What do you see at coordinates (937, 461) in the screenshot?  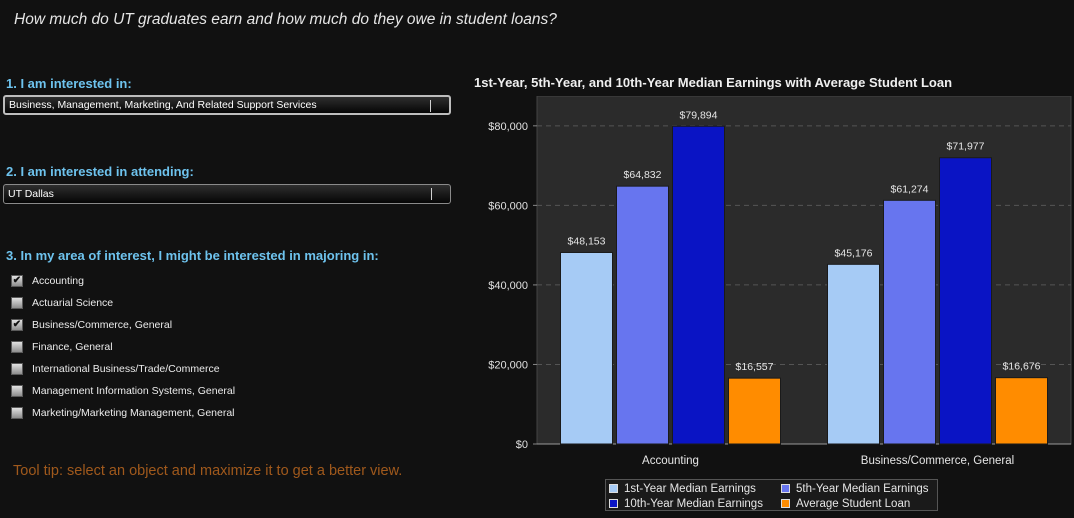 I see `x-category-label: Business/Commerce, General` at bounding box center [937, 461].